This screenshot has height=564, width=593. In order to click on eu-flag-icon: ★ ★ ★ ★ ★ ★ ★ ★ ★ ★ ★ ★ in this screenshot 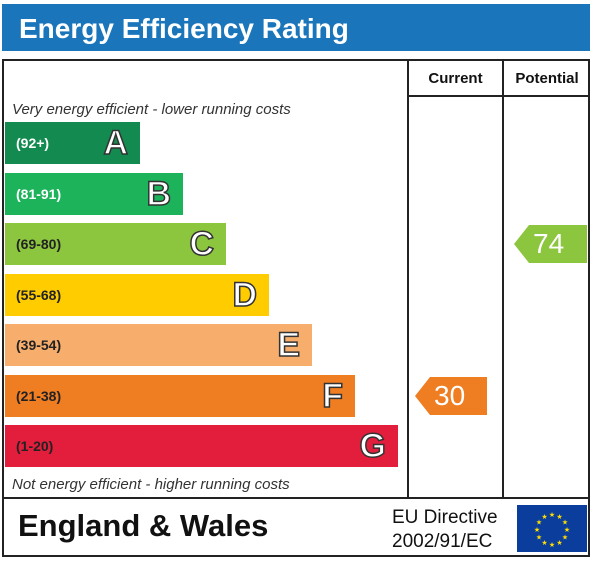, I will do `click(552, 528)`.